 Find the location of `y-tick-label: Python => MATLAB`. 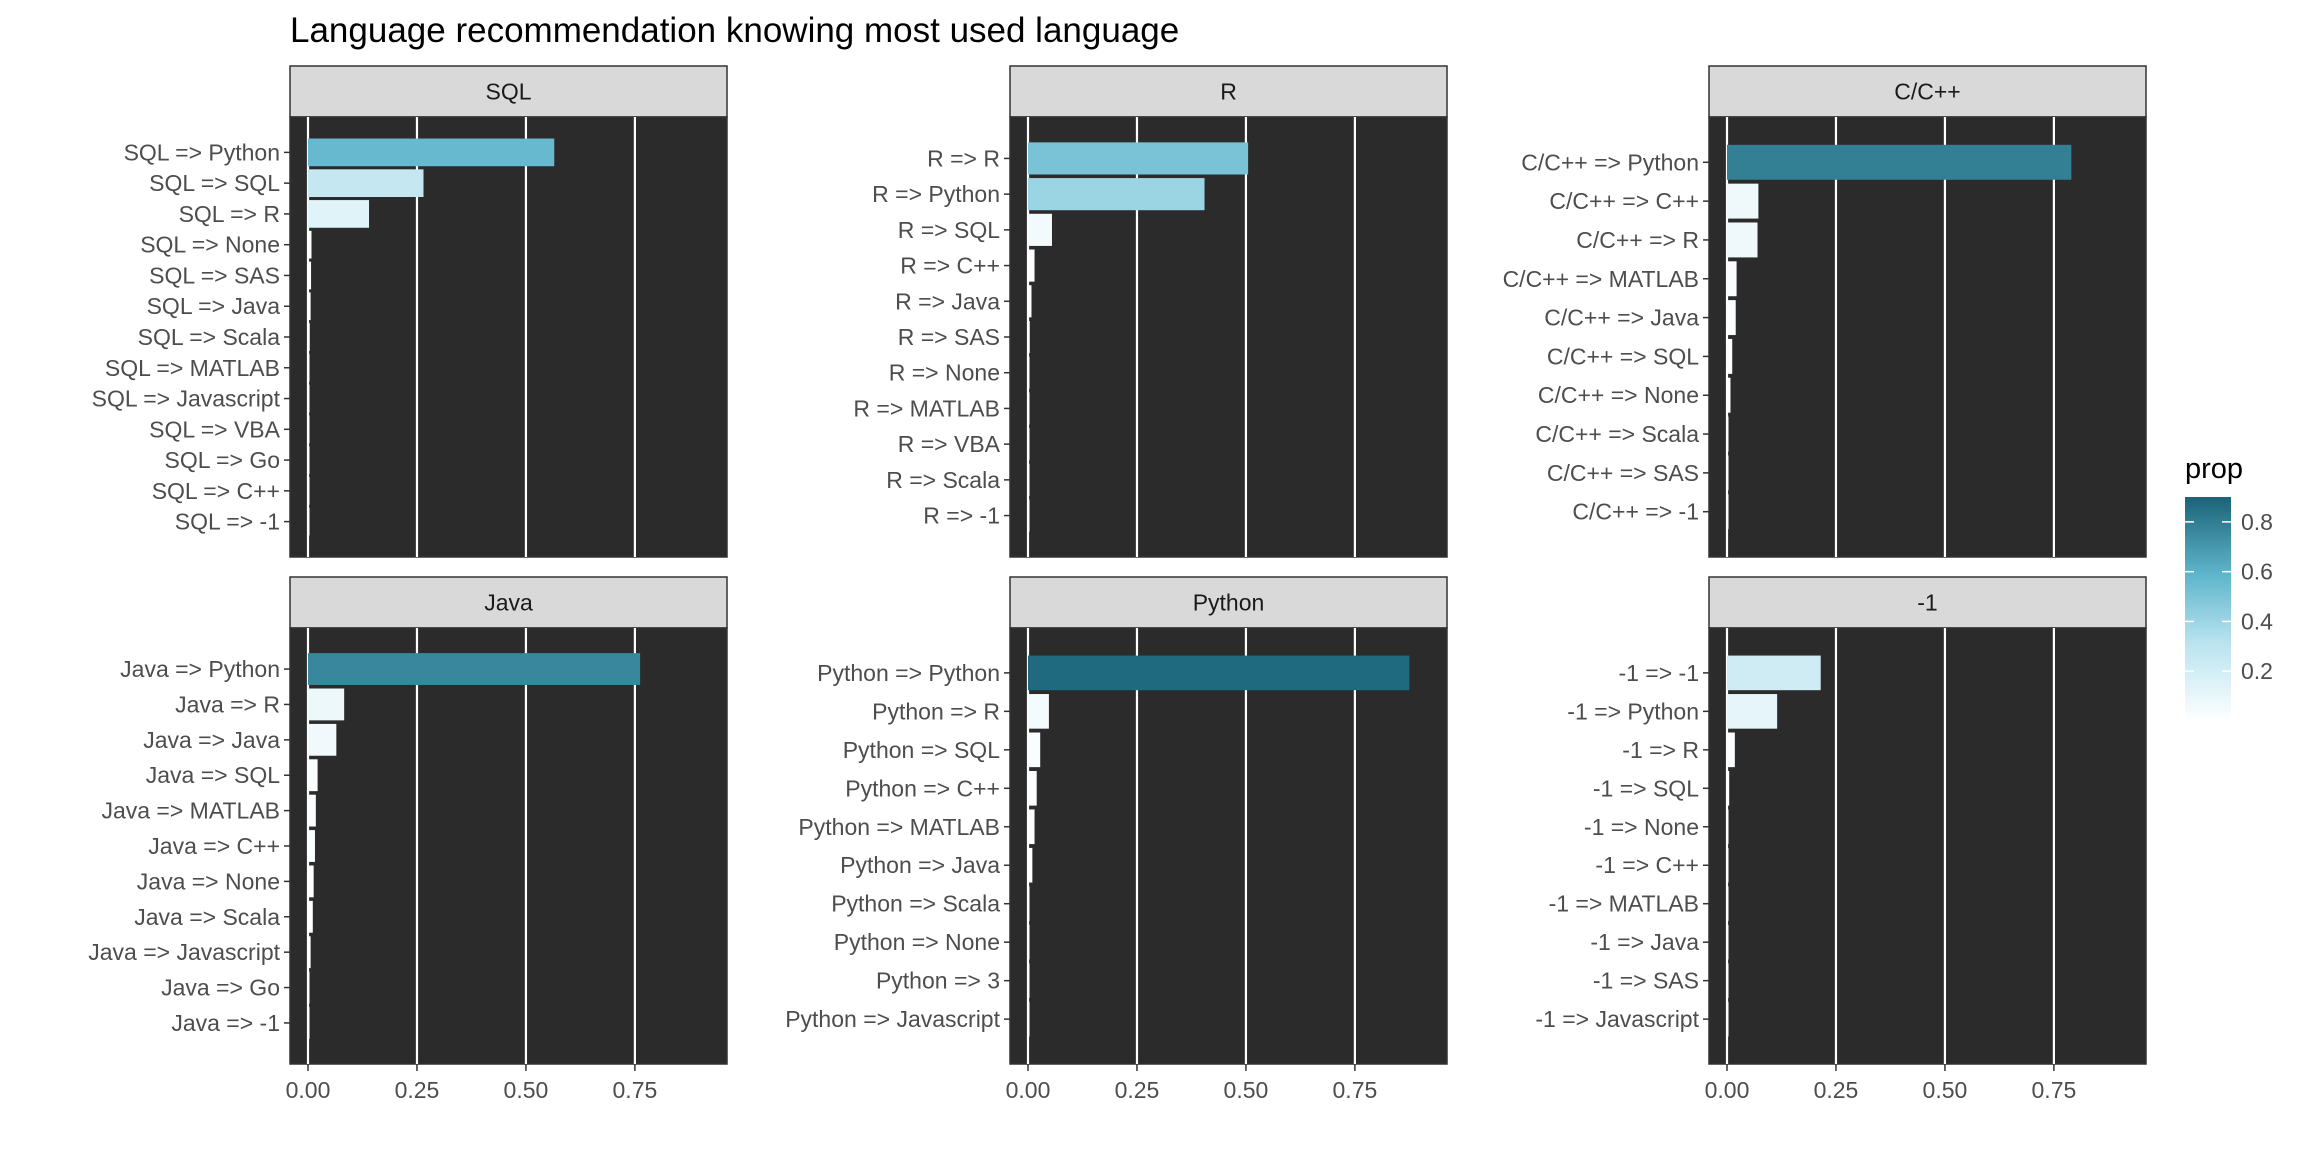

y-tick-label: Python => MATLAB is located at coordinates (899, 827).